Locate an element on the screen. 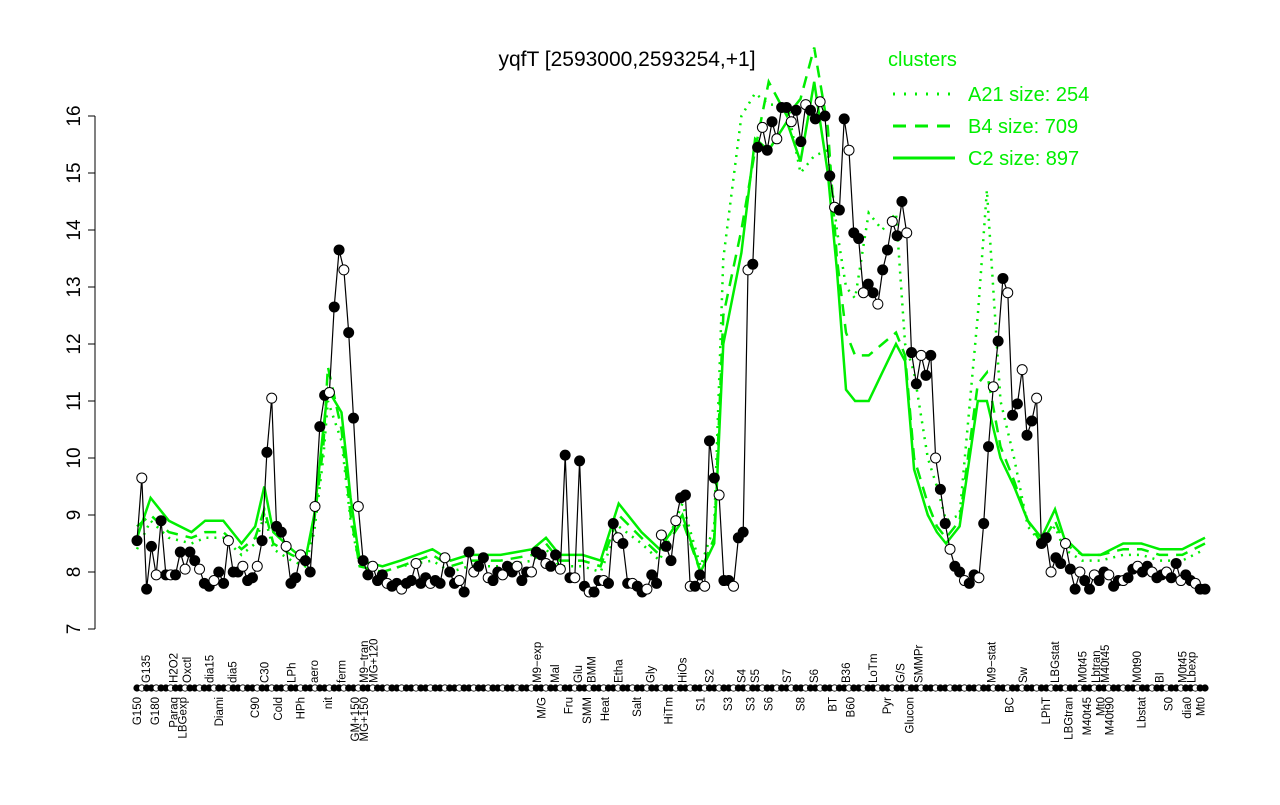  x-tick-label: Salt is located at coordinates (638, 706).